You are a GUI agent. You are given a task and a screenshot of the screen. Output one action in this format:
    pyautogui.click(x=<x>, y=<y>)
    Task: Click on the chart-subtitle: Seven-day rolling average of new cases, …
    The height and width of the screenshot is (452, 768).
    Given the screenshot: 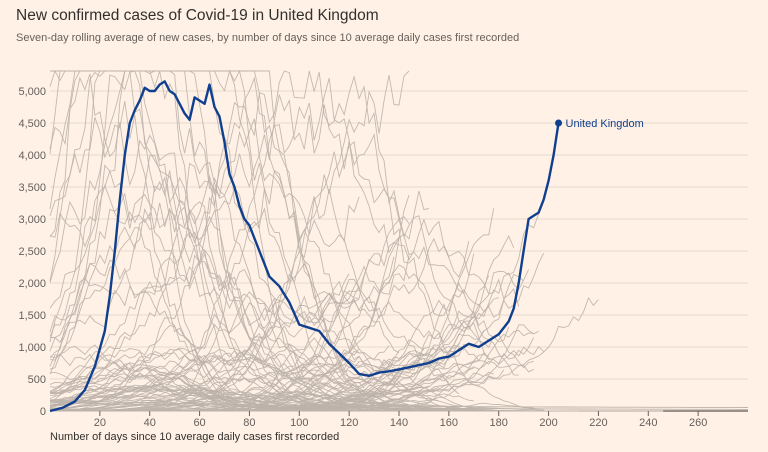 What is the action you would take?
    pyautogui.click(x=268, y=38)
    